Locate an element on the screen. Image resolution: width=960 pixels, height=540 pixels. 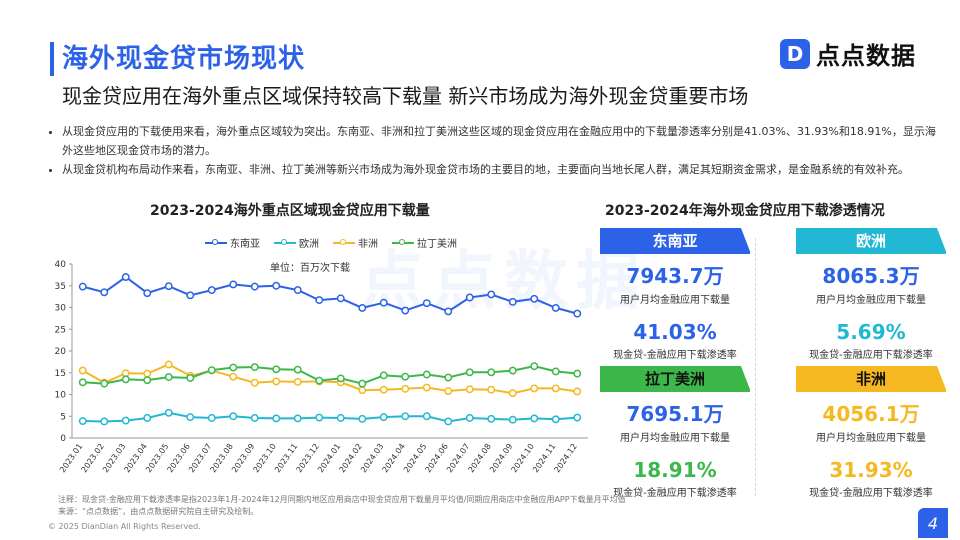
y-tick-label: 35 is located at coordinates (60, 287).